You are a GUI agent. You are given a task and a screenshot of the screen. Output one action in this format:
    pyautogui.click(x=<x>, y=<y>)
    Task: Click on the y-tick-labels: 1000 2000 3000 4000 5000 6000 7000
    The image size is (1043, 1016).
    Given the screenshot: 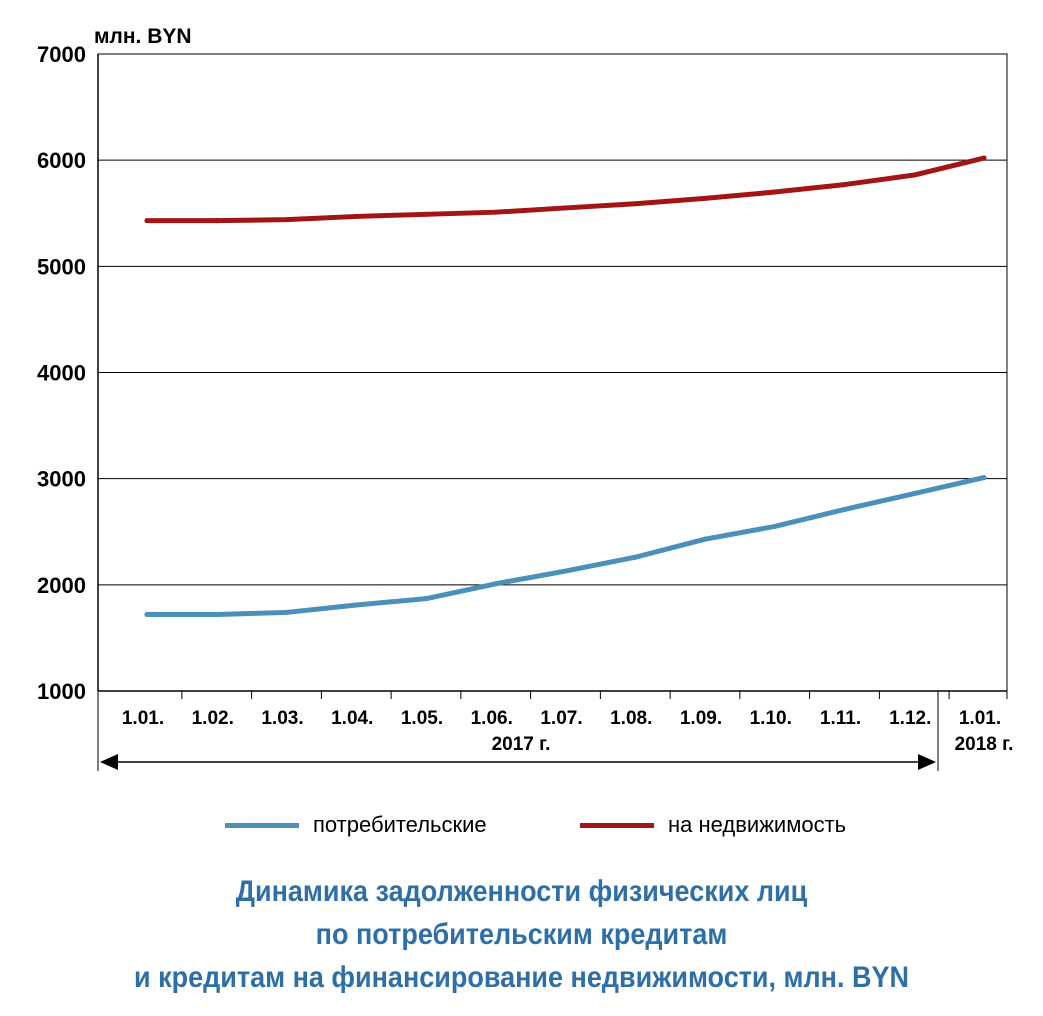 What is the action you would take?
    pyautogui.click(x=61, y=373)
    